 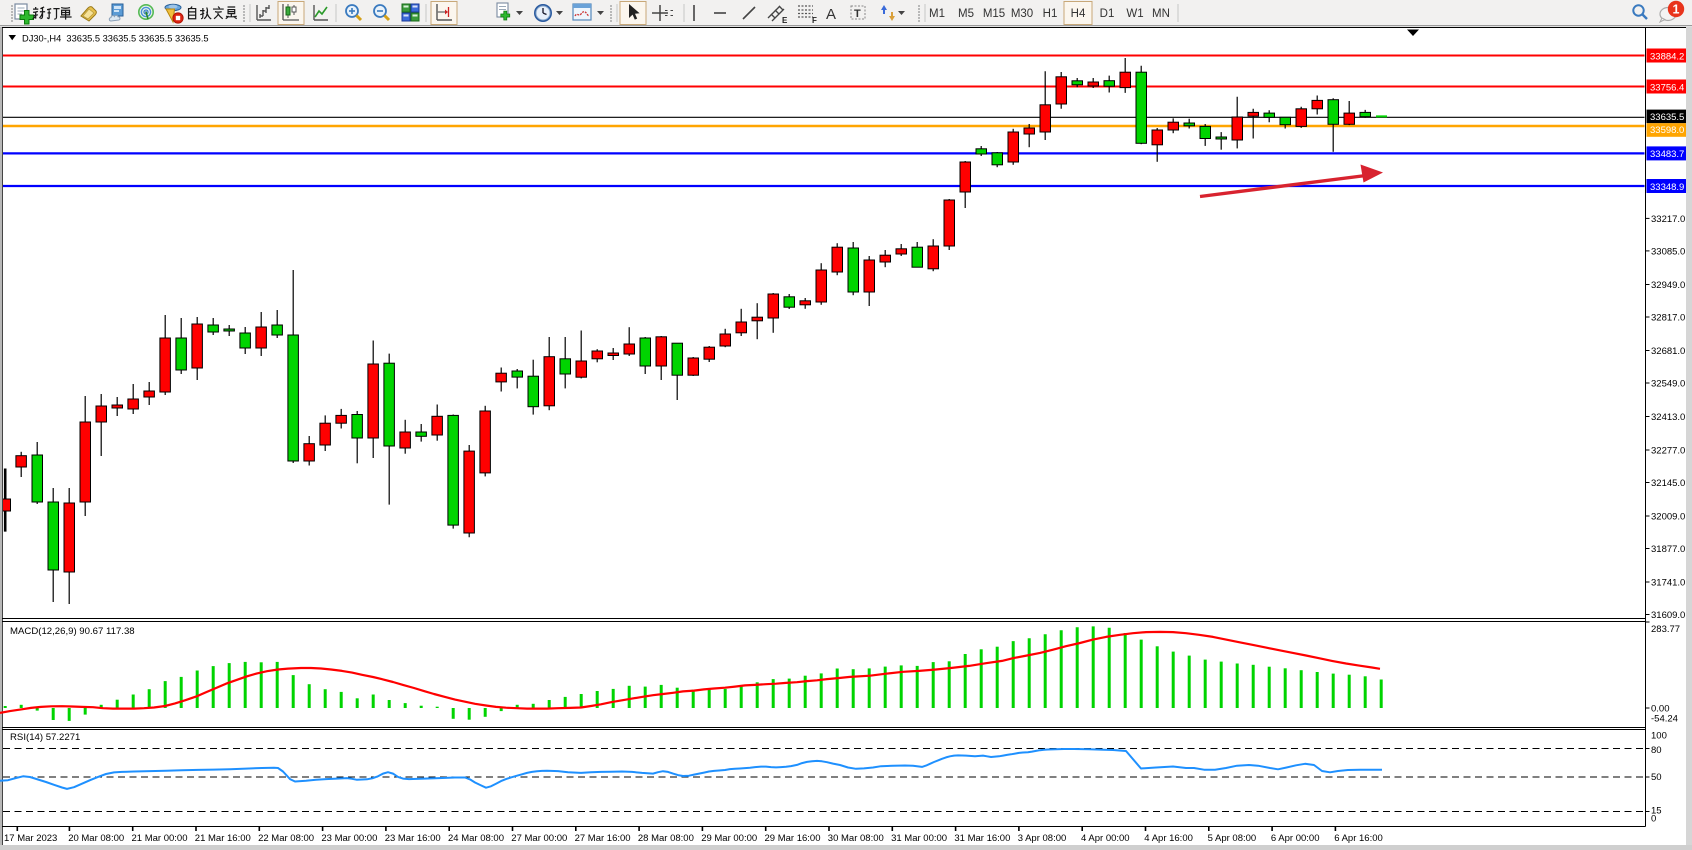 What do you see at coordinates (1668, 549) in the screenshot?
I see `svg-text: 31877.0` at bounding box center [1668, 549].